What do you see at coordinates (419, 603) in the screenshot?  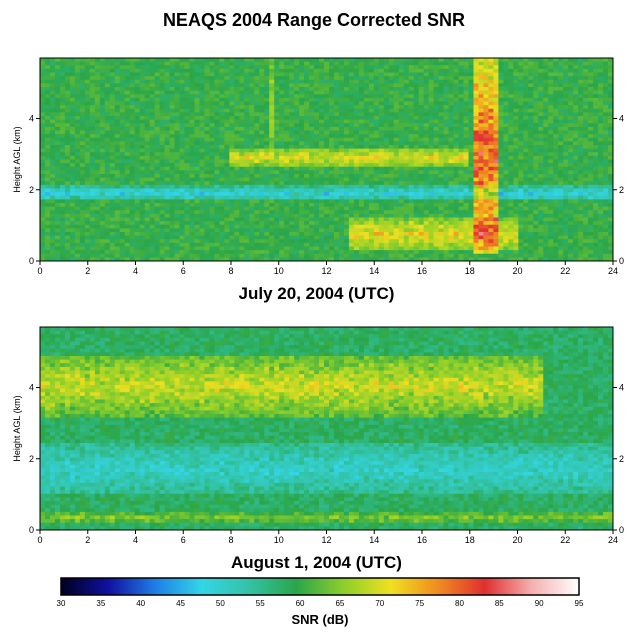 I see `colorbar-tick-label: 75` at bounding box center [419, 603].